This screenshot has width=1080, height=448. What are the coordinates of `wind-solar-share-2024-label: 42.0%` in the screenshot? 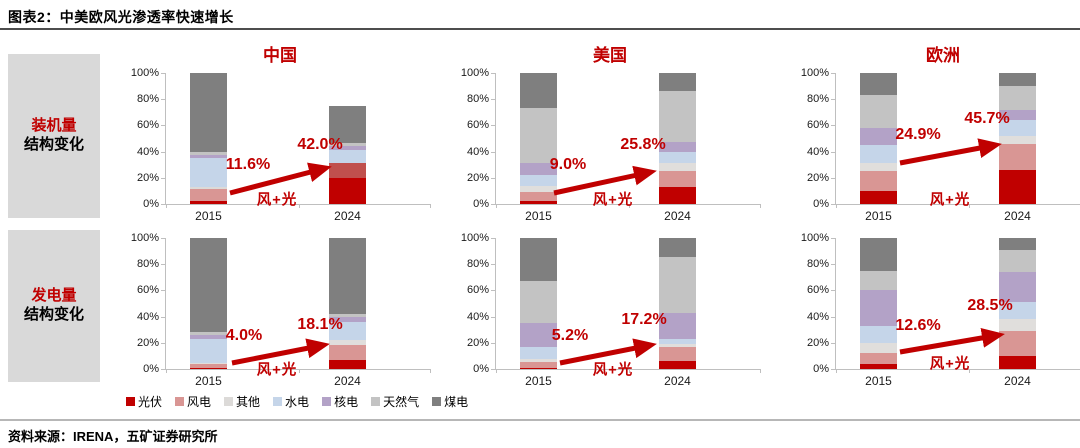 It's located at (320, 144).